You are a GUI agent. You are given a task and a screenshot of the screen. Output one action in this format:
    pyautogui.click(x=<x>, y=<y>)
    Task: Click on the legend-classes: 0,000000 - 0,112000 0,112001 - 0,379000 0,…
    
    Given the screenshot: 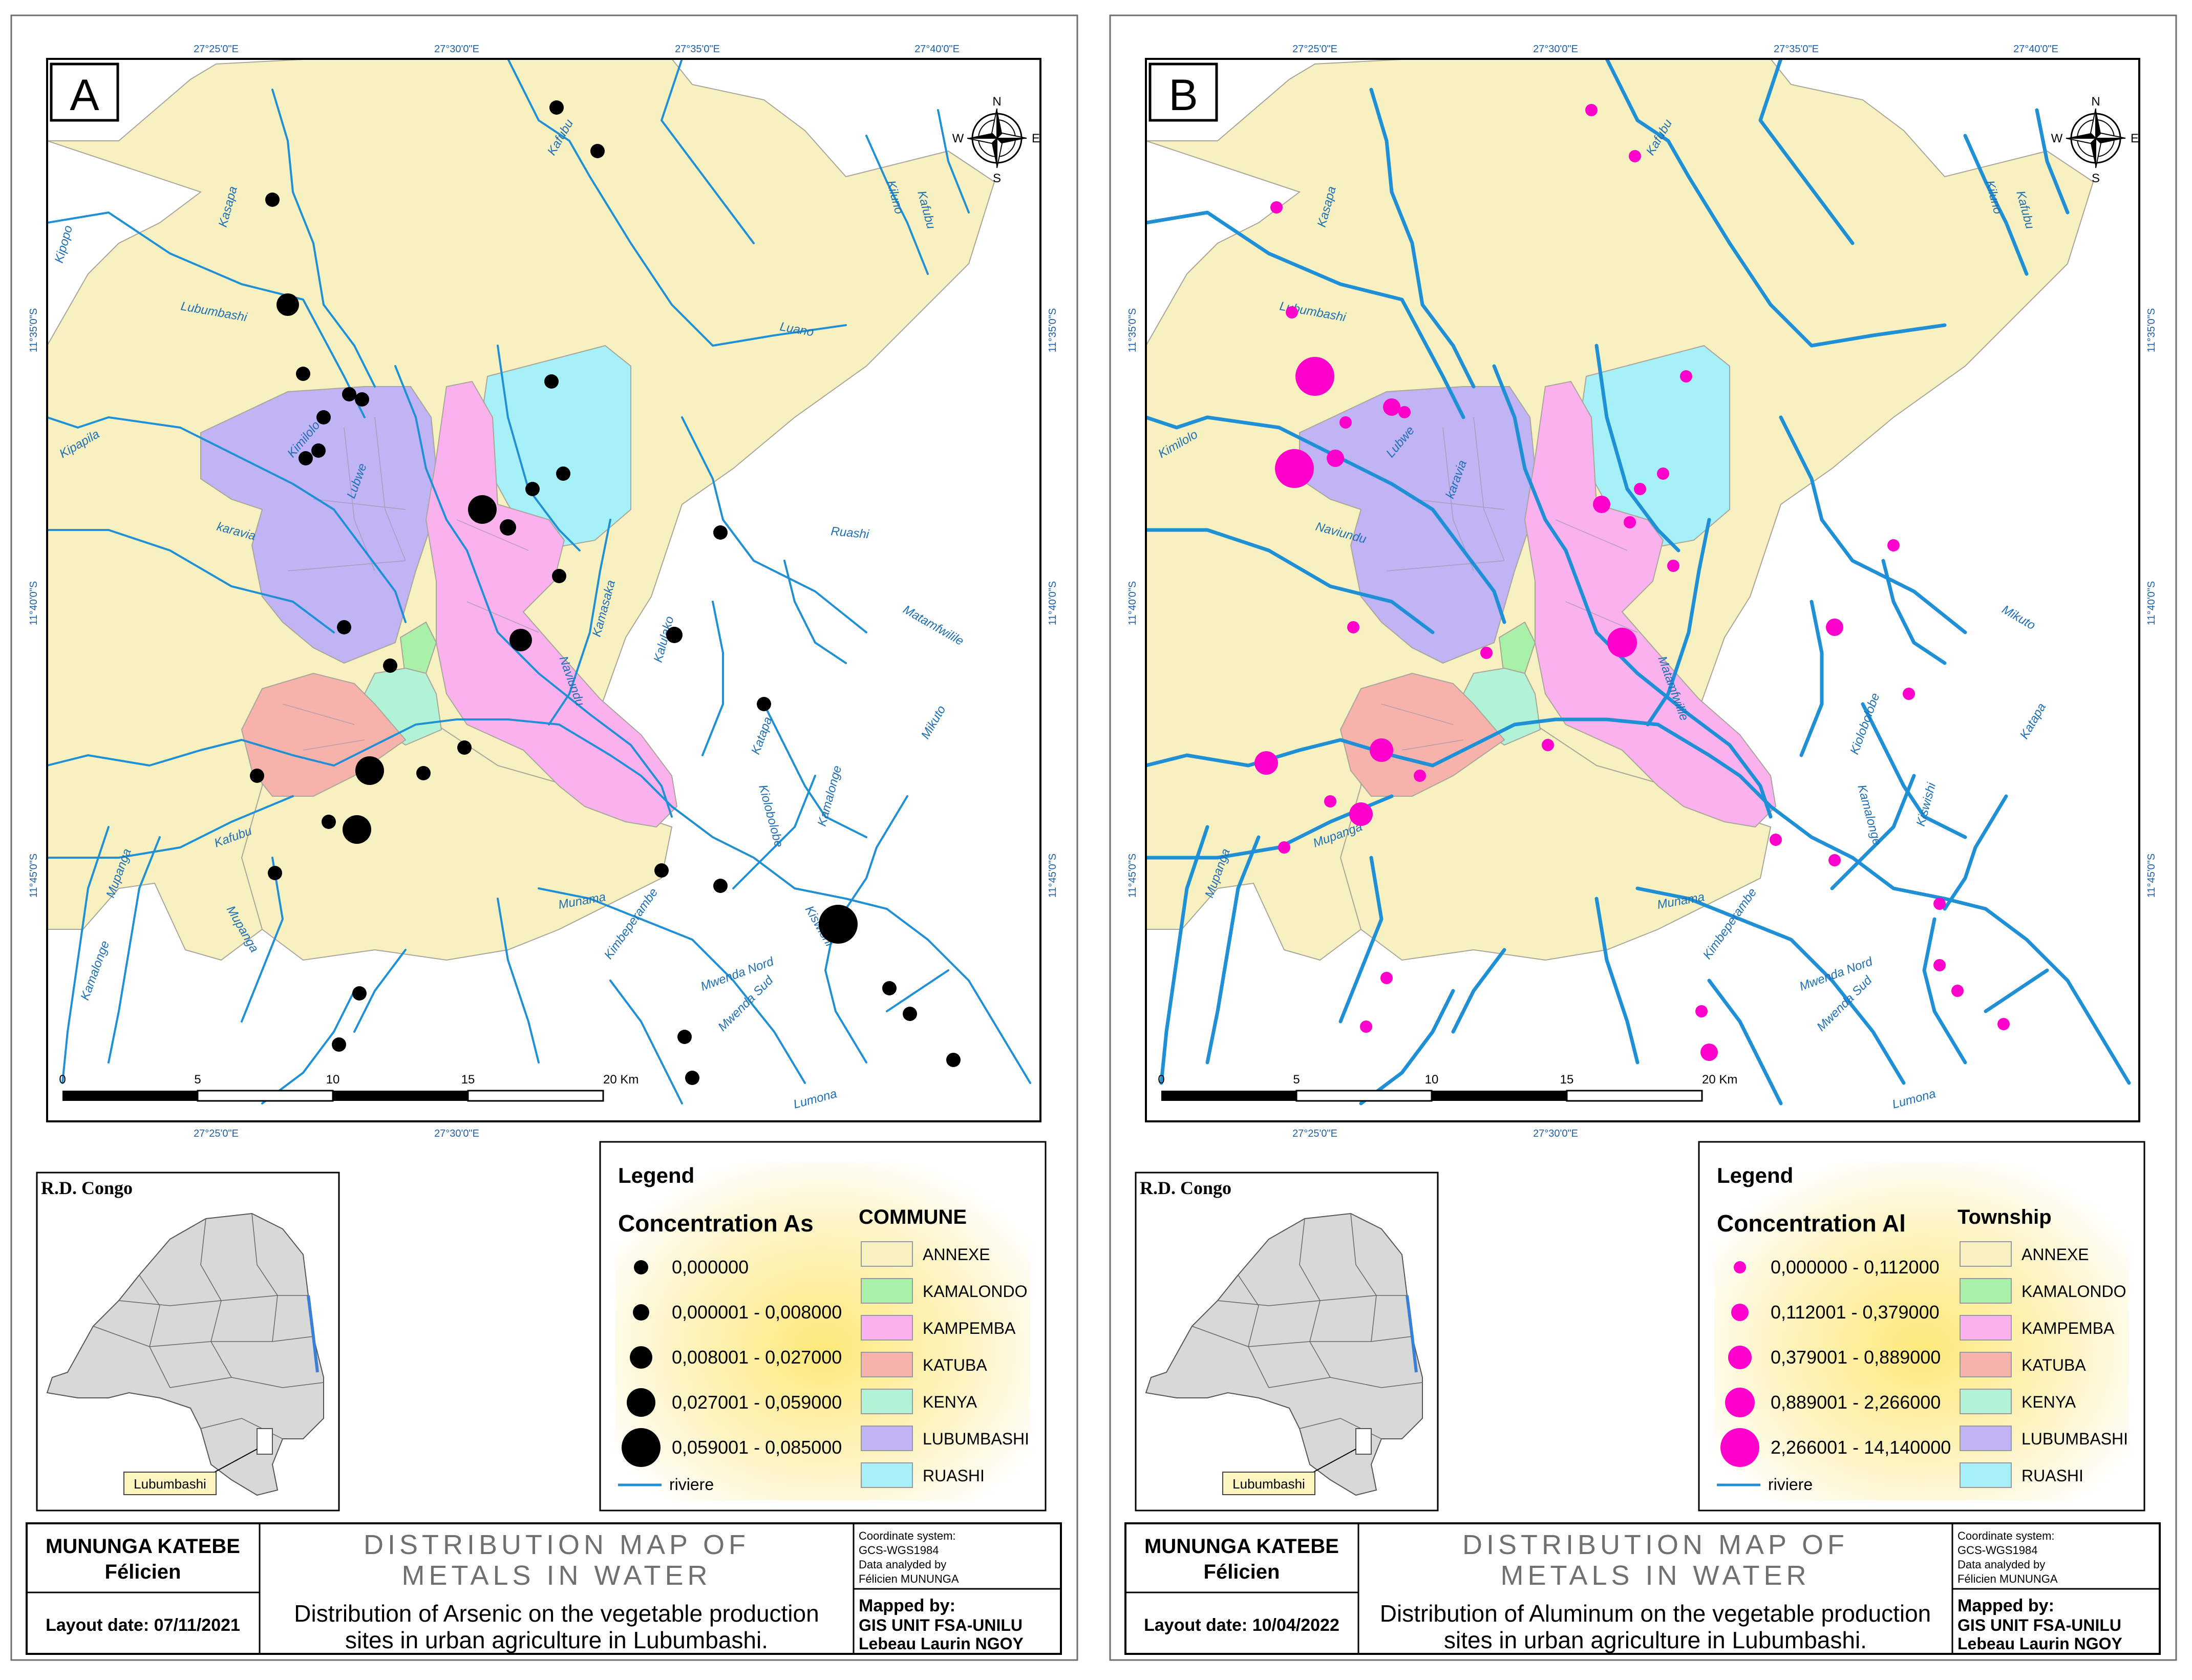 What is the action you would take?
    pyautogui.click(x=1836, y=1362)
    